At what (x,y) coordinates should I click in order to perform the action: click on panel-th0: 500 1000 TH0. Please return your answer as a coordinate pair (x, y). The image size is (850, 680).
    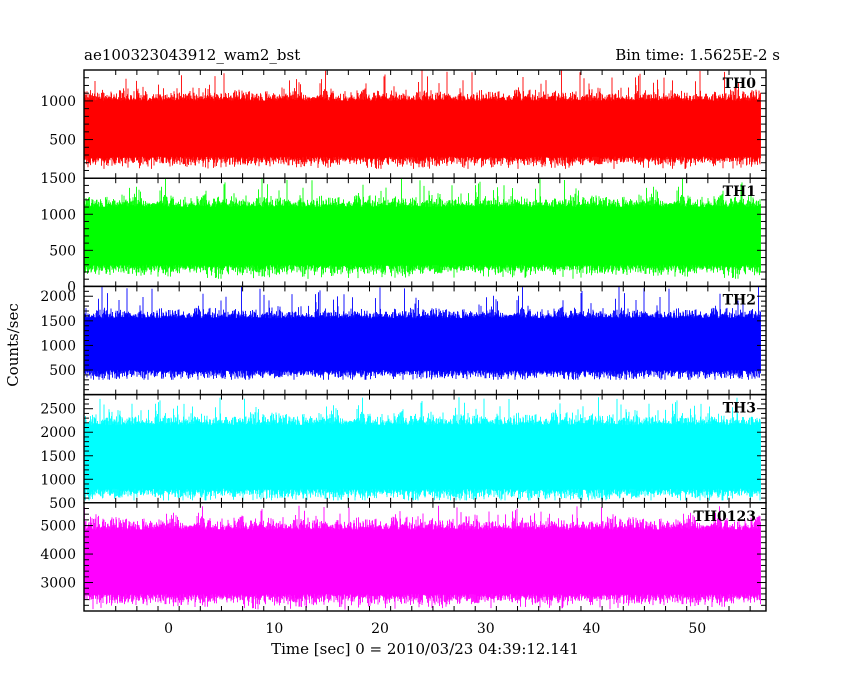
    Looking at the image, I should click on (403, 124).